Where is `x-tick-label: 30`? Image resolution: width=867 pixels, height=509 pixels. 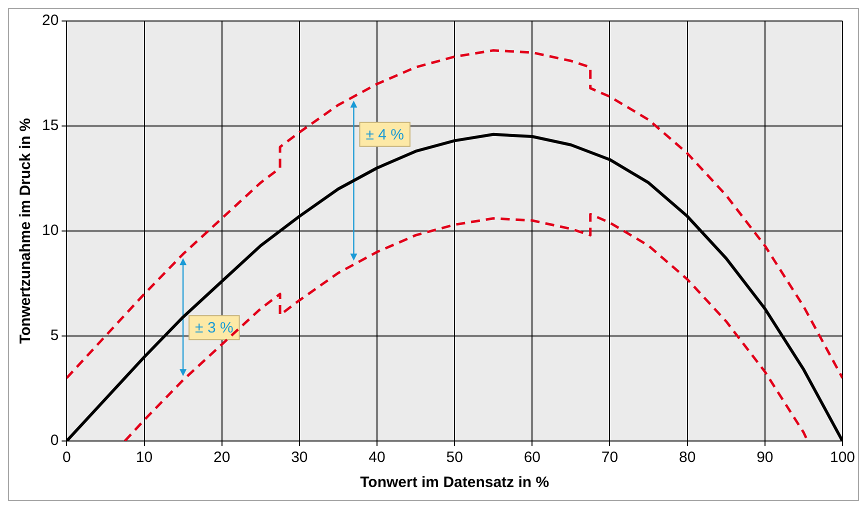 x-tick-label: 30 is located at coordinates (299, 457).